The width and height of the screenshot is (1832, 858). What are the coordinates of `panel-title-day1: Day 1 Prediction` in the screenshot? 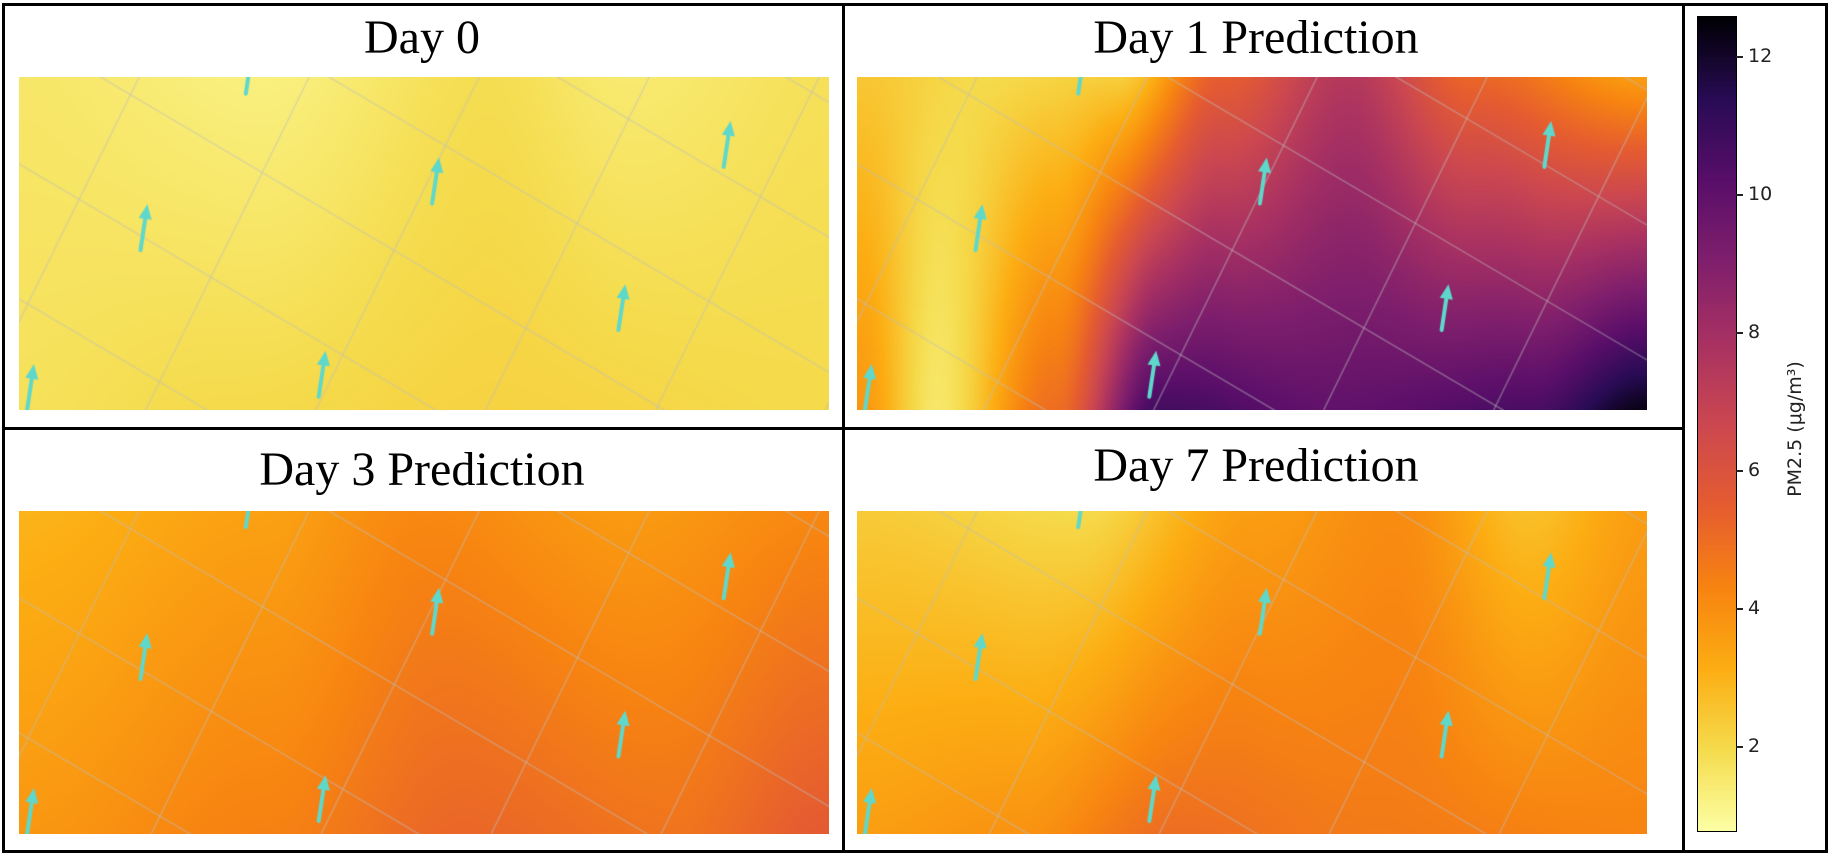 It's located at (1256, 37).